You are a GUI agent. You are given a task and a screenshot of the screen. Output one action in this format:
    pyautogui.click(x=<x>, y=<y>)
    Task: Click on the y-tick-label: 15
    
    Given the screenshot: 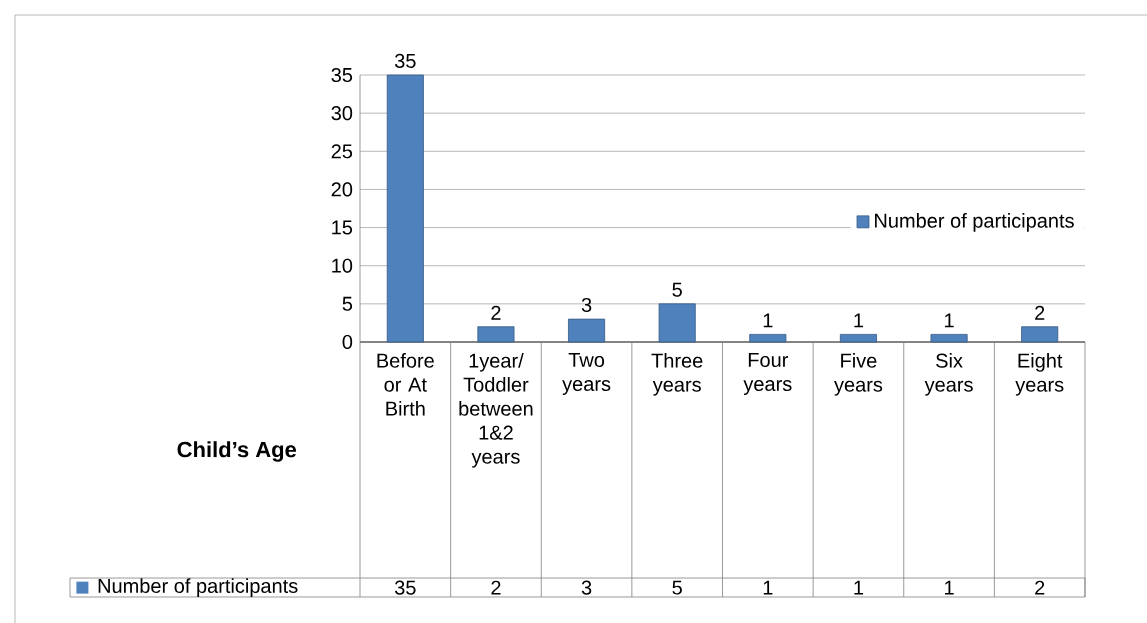 What is the action you would take?
    pyautogui.click(x=342, y=227)
    